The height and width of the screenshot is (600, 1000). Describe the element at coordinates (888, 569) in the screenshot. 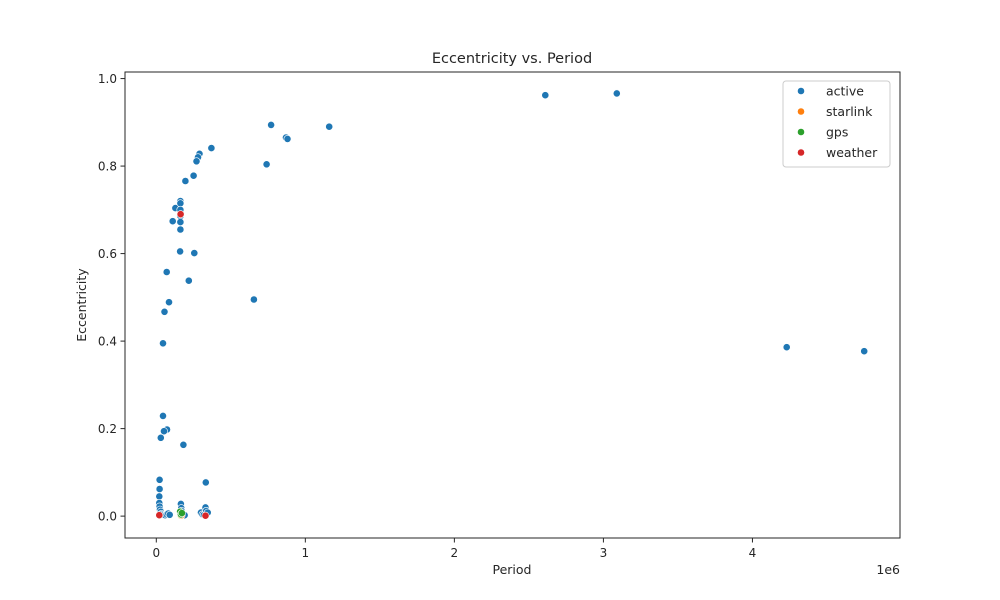

I see `x-axis-offset-label: 1e6` at that location.